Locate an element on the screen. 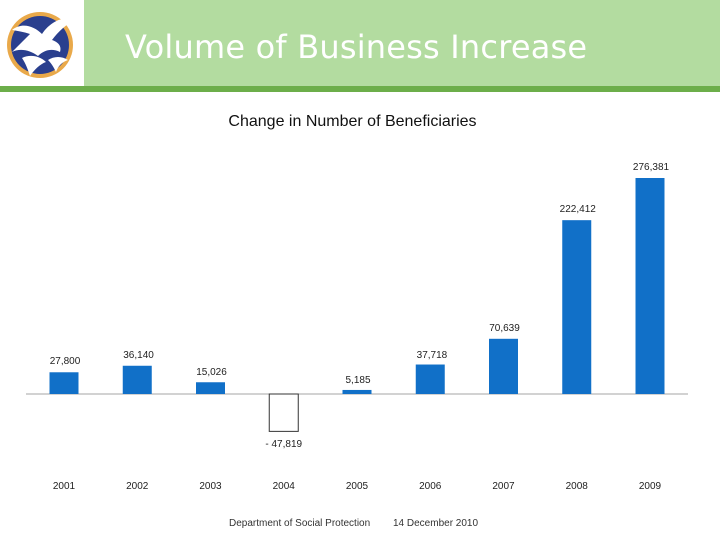 The image size is (720, 540). bar-2005 is located at coordinates (357, 391).